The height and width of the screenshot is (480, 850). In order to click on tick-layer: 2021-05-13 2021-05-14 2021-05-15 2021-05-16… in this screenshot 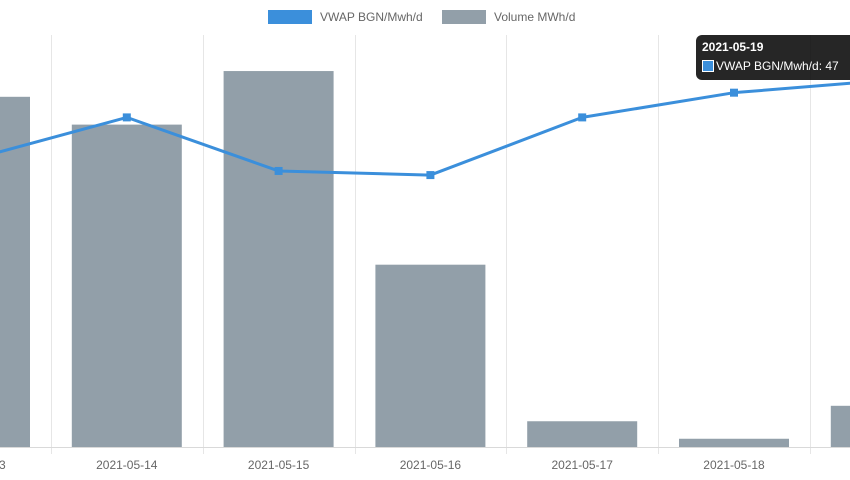, I will do `click(382, 465)`.